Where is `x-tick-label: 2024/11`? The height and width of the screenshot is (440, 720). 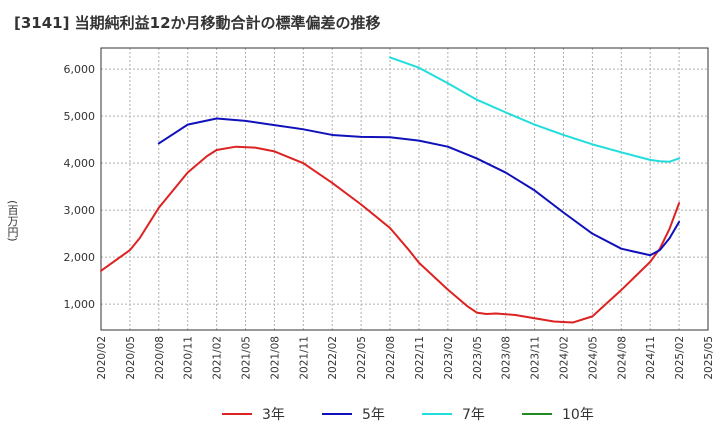
x-tick-label: 2024/11 is located at coordinates (651, 358).